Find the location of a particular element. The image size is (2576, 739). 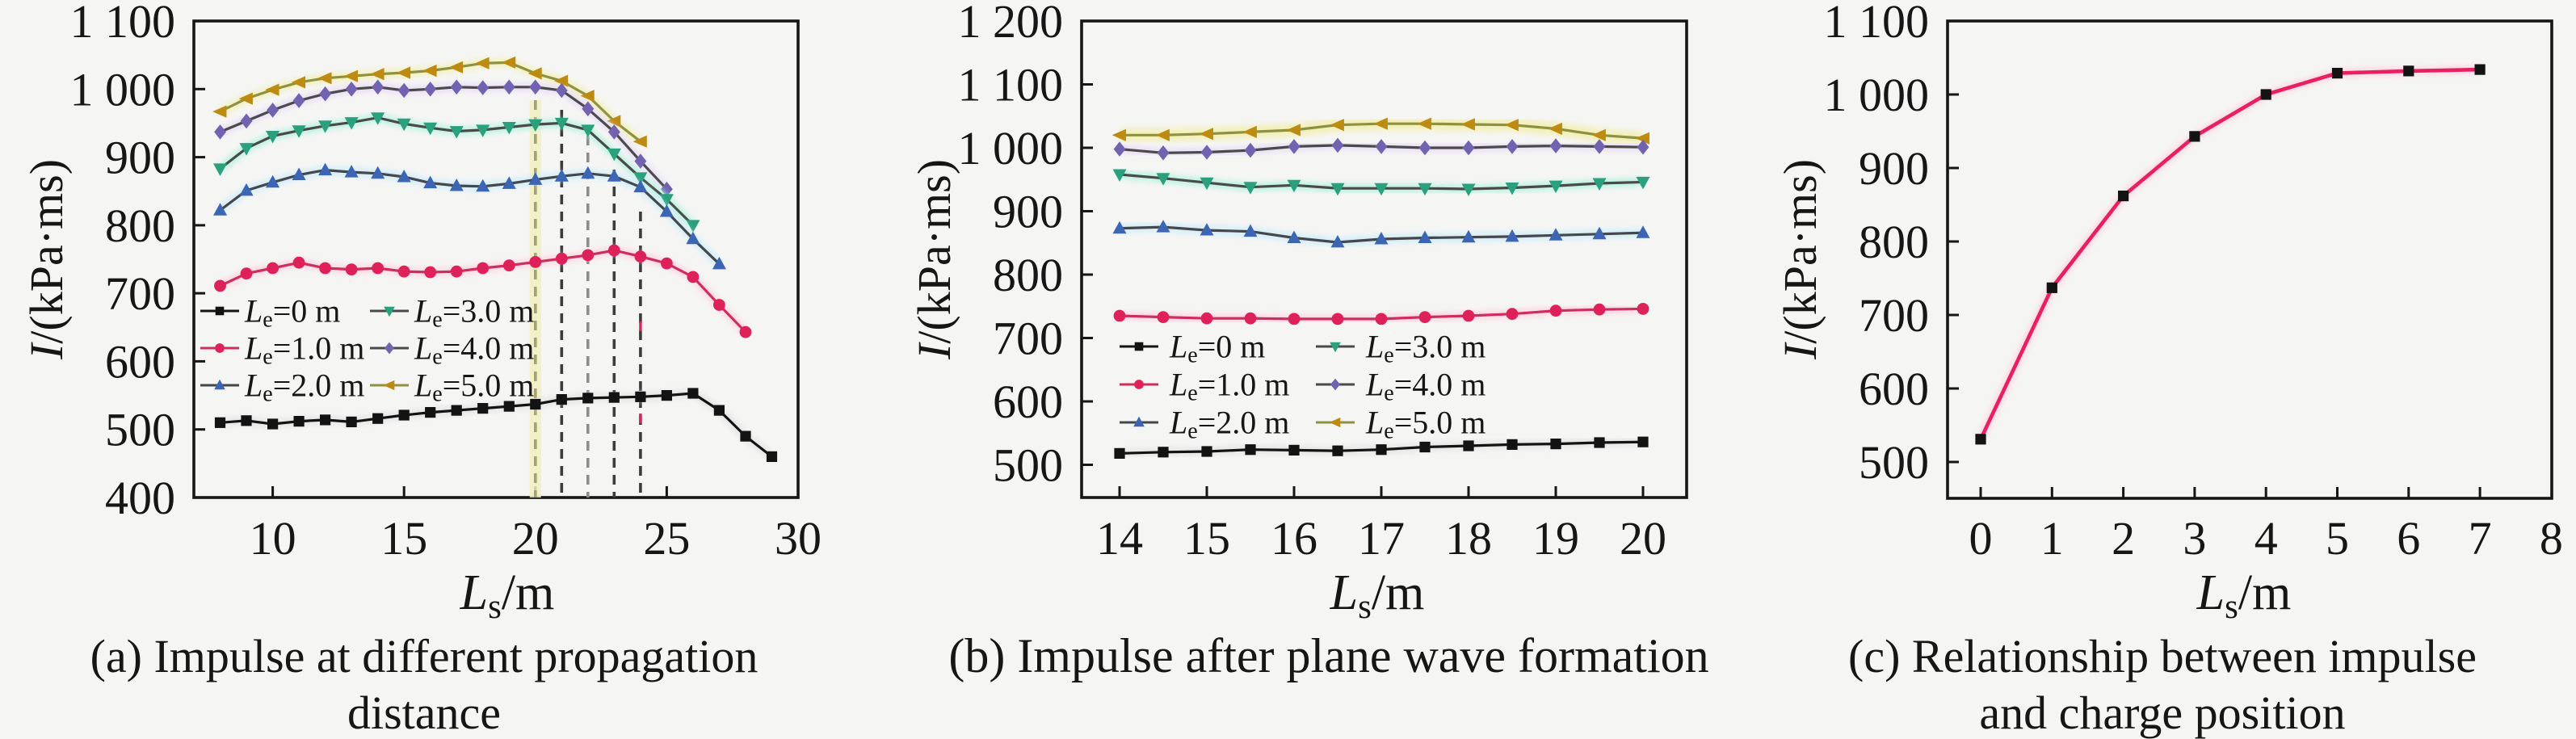

svg-text:(b) Impulse after plane wave f: (b) Impulse after plane wave formation is located at coordinates (1328, 655).